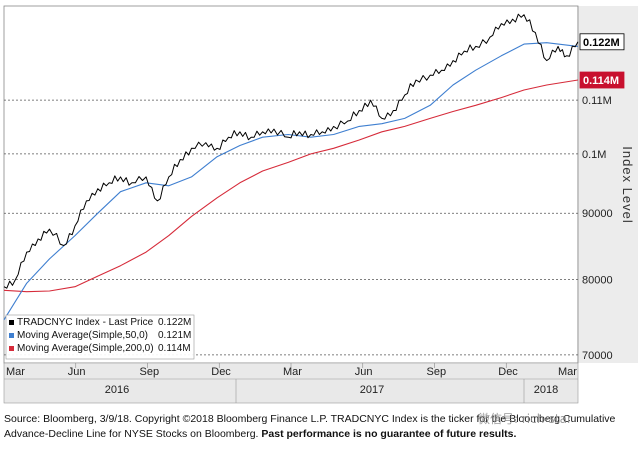 This screenshot has width=640, height=452. I want to click on legend-label: Moving Average(Simple,200,0), so click(85, 348).